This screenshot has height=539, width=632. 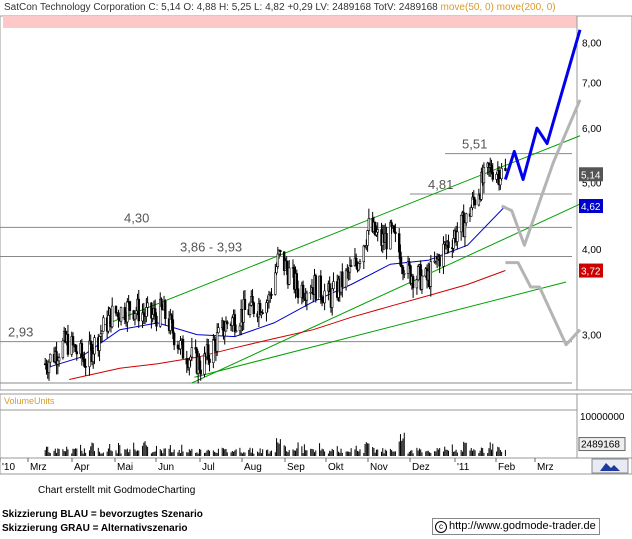 What do you see at coordinates (474, 144) in the screenshot?
I see `level-label: 5,51` at bounding box center [474, 144].